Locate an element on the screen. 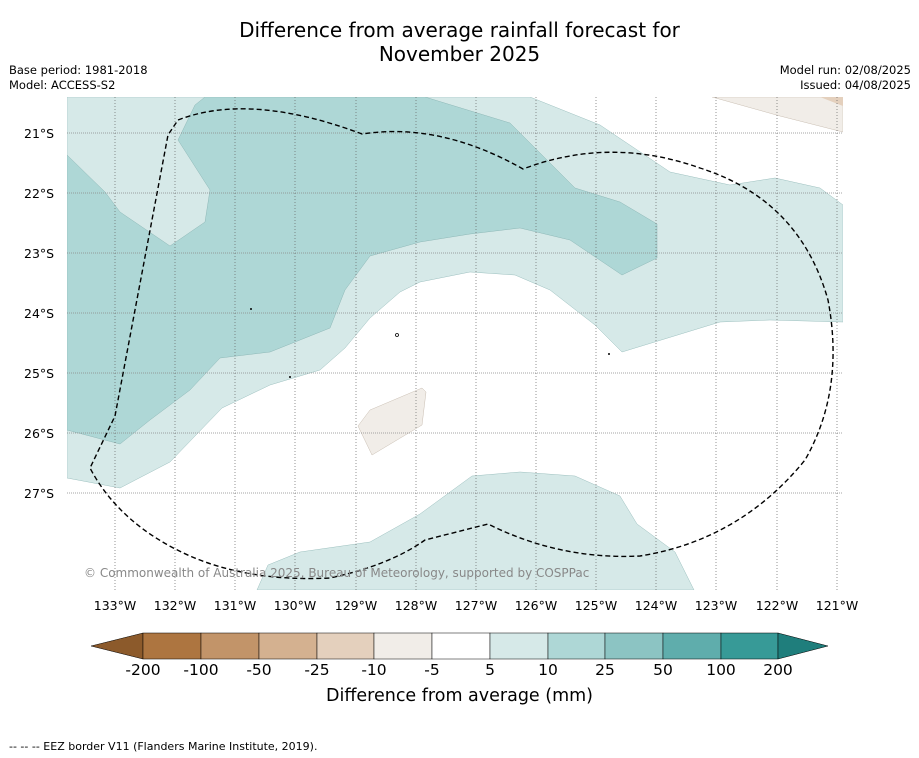  colorbar is located at coordinates (459, 646).